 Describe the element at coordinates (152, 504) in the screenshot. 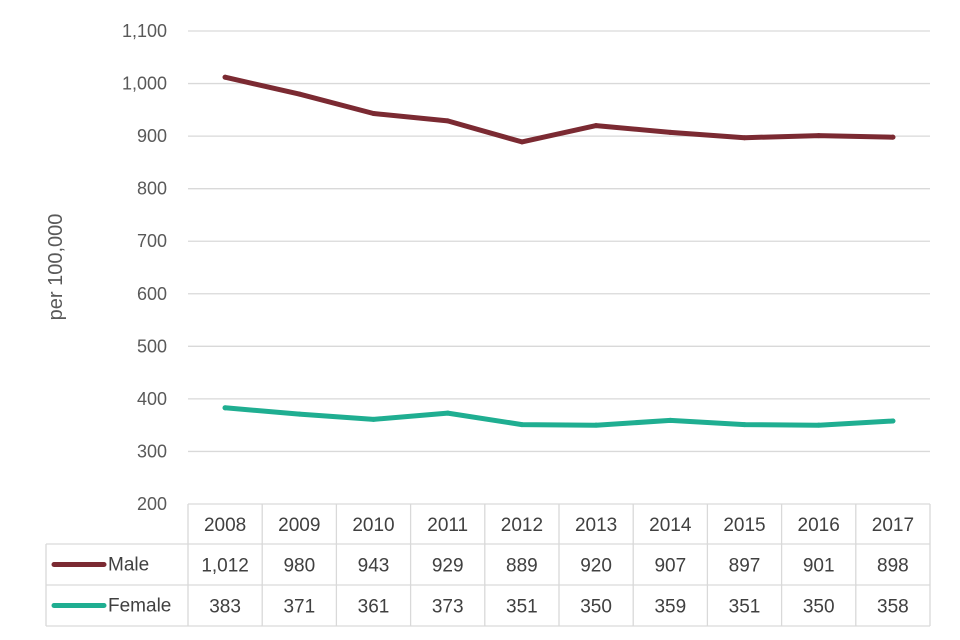

I see `y-tick-label: 200` at that location.